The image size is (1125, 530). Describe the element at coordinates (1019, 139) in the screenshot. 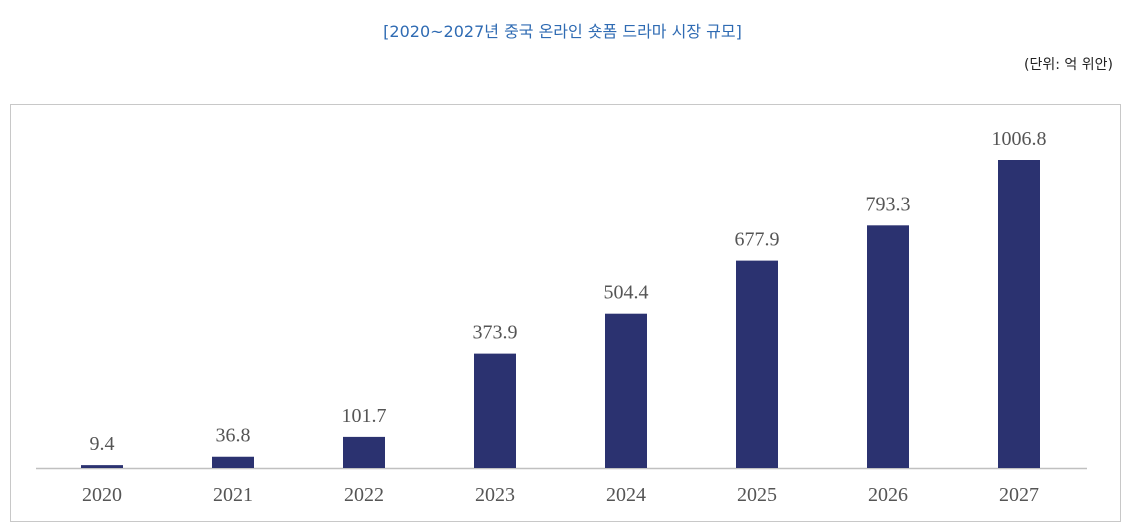

I see `value-label-2027: 1006.8` at that location.